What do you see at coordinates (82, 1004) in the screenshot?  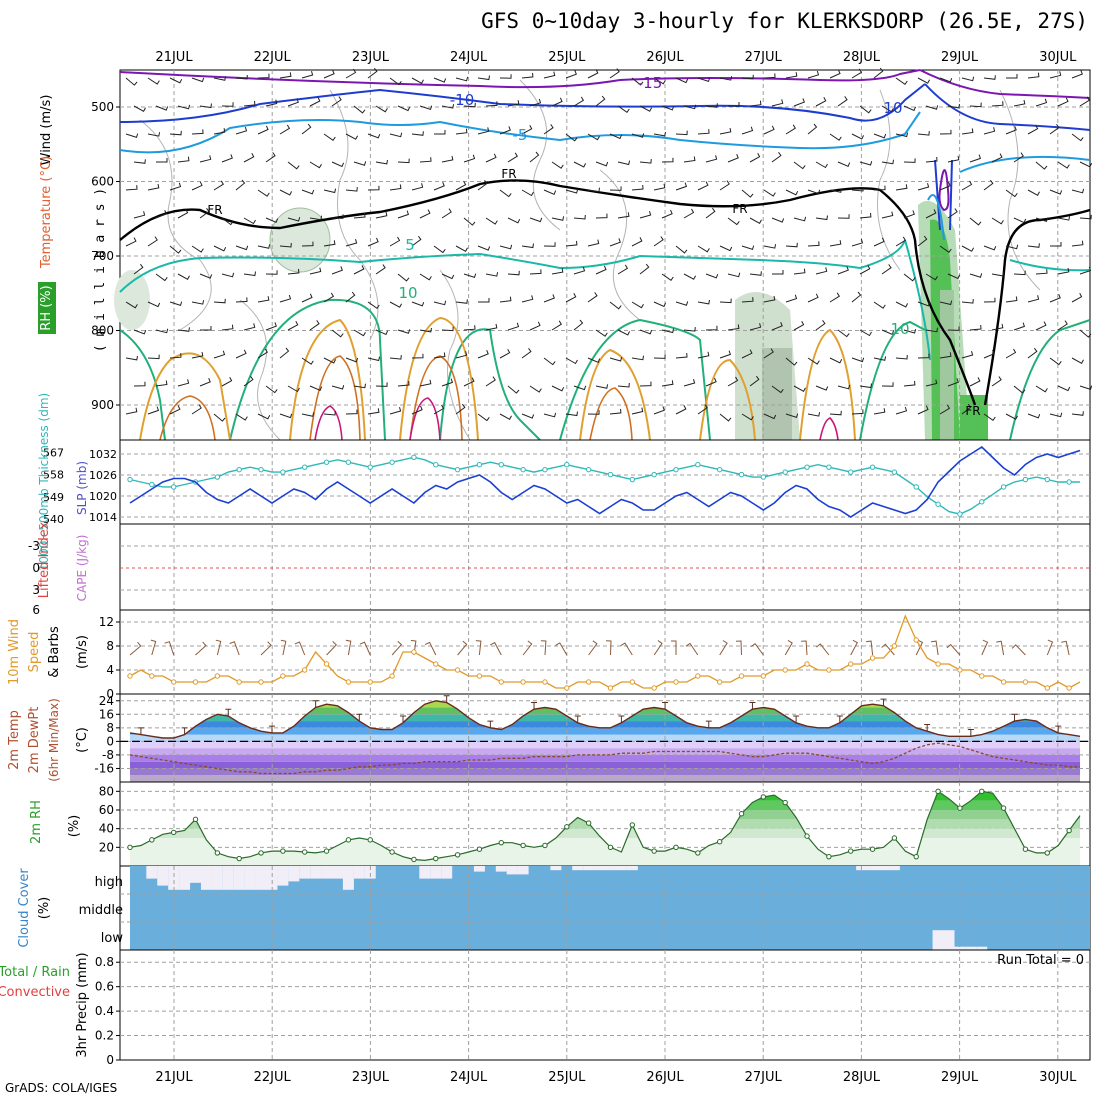 I see `precip-ylabel-3: 3hr Precip (mm)` at bounding box center [82, 1004].